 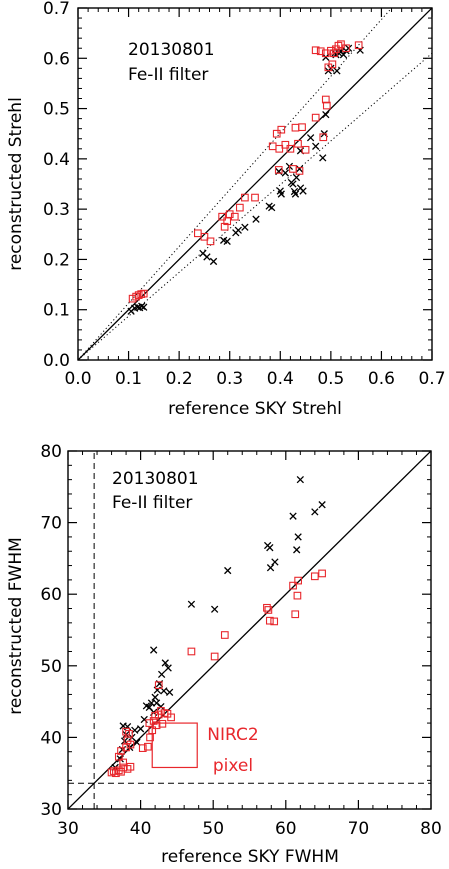 What do you see at coordinates (51, 810) in the screenshot?
I see `fwhm-y-tick-label: 30` at bounding box center [51, 810].